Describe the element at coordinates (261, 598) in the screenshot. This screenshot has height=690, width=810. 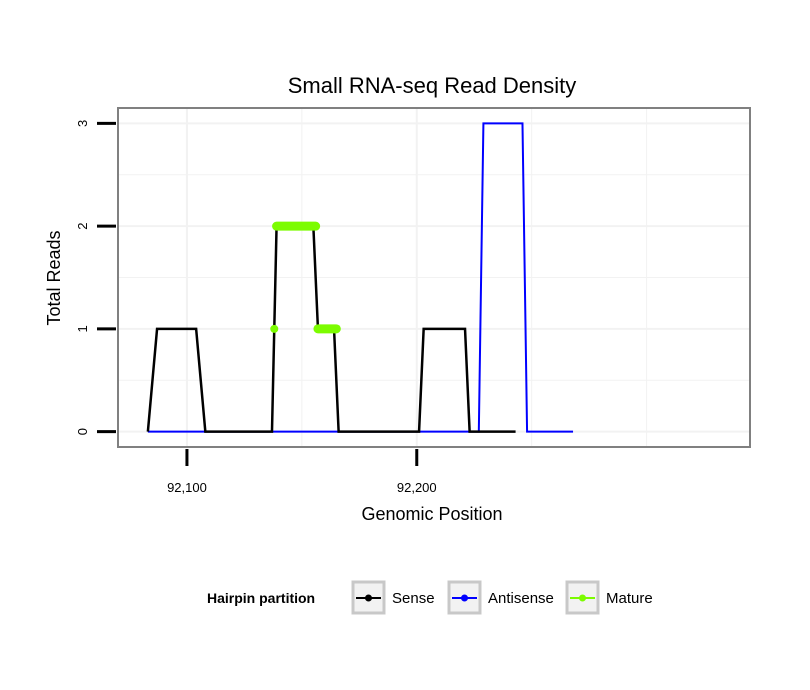
I see `legend-title: Hairpin partition` at that location.